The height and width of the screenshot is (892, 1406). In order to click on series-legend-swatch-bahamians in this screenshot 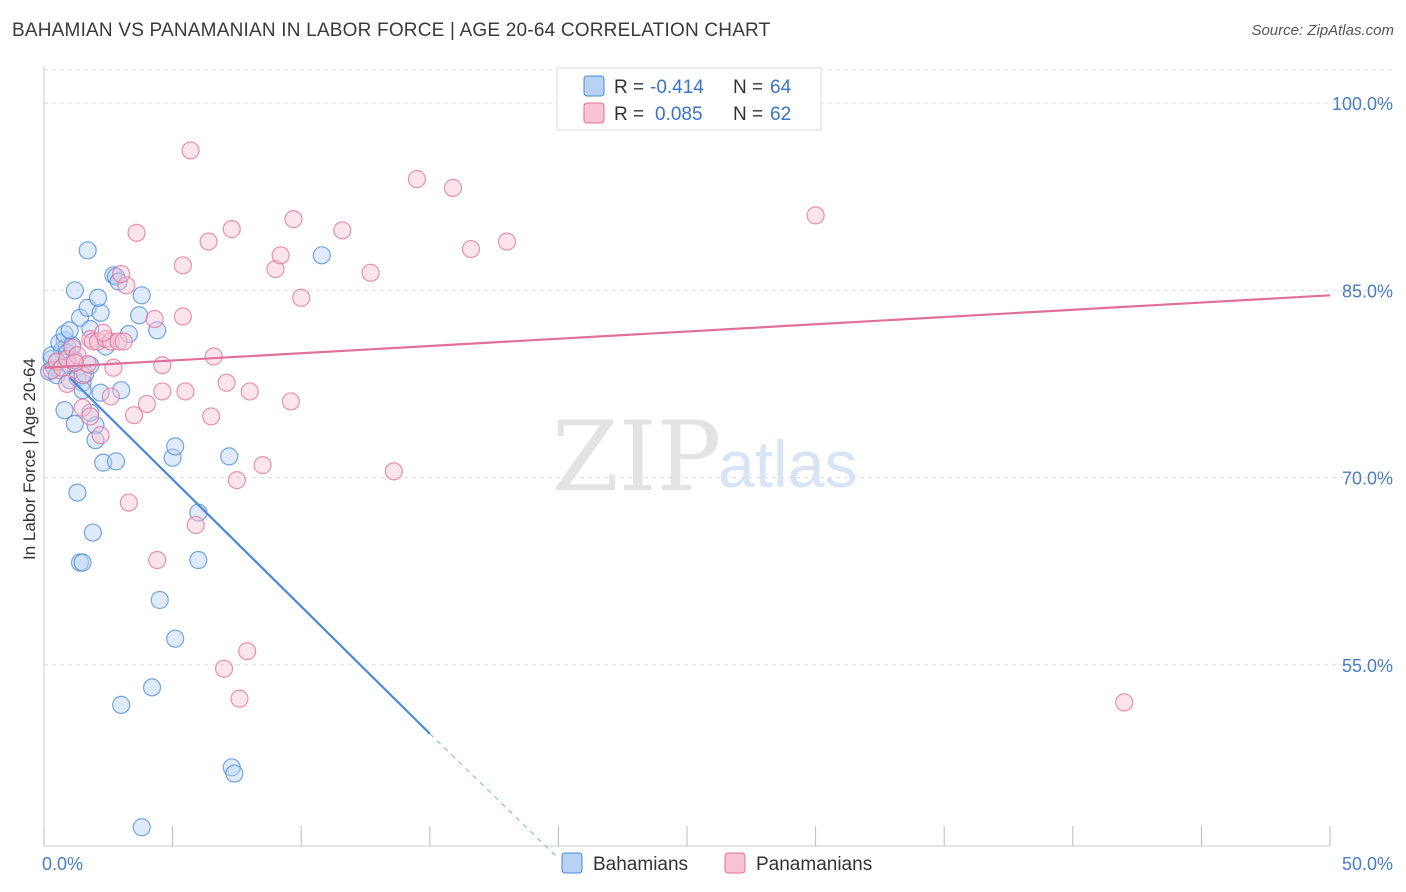, I will do `click(572, 863)`.